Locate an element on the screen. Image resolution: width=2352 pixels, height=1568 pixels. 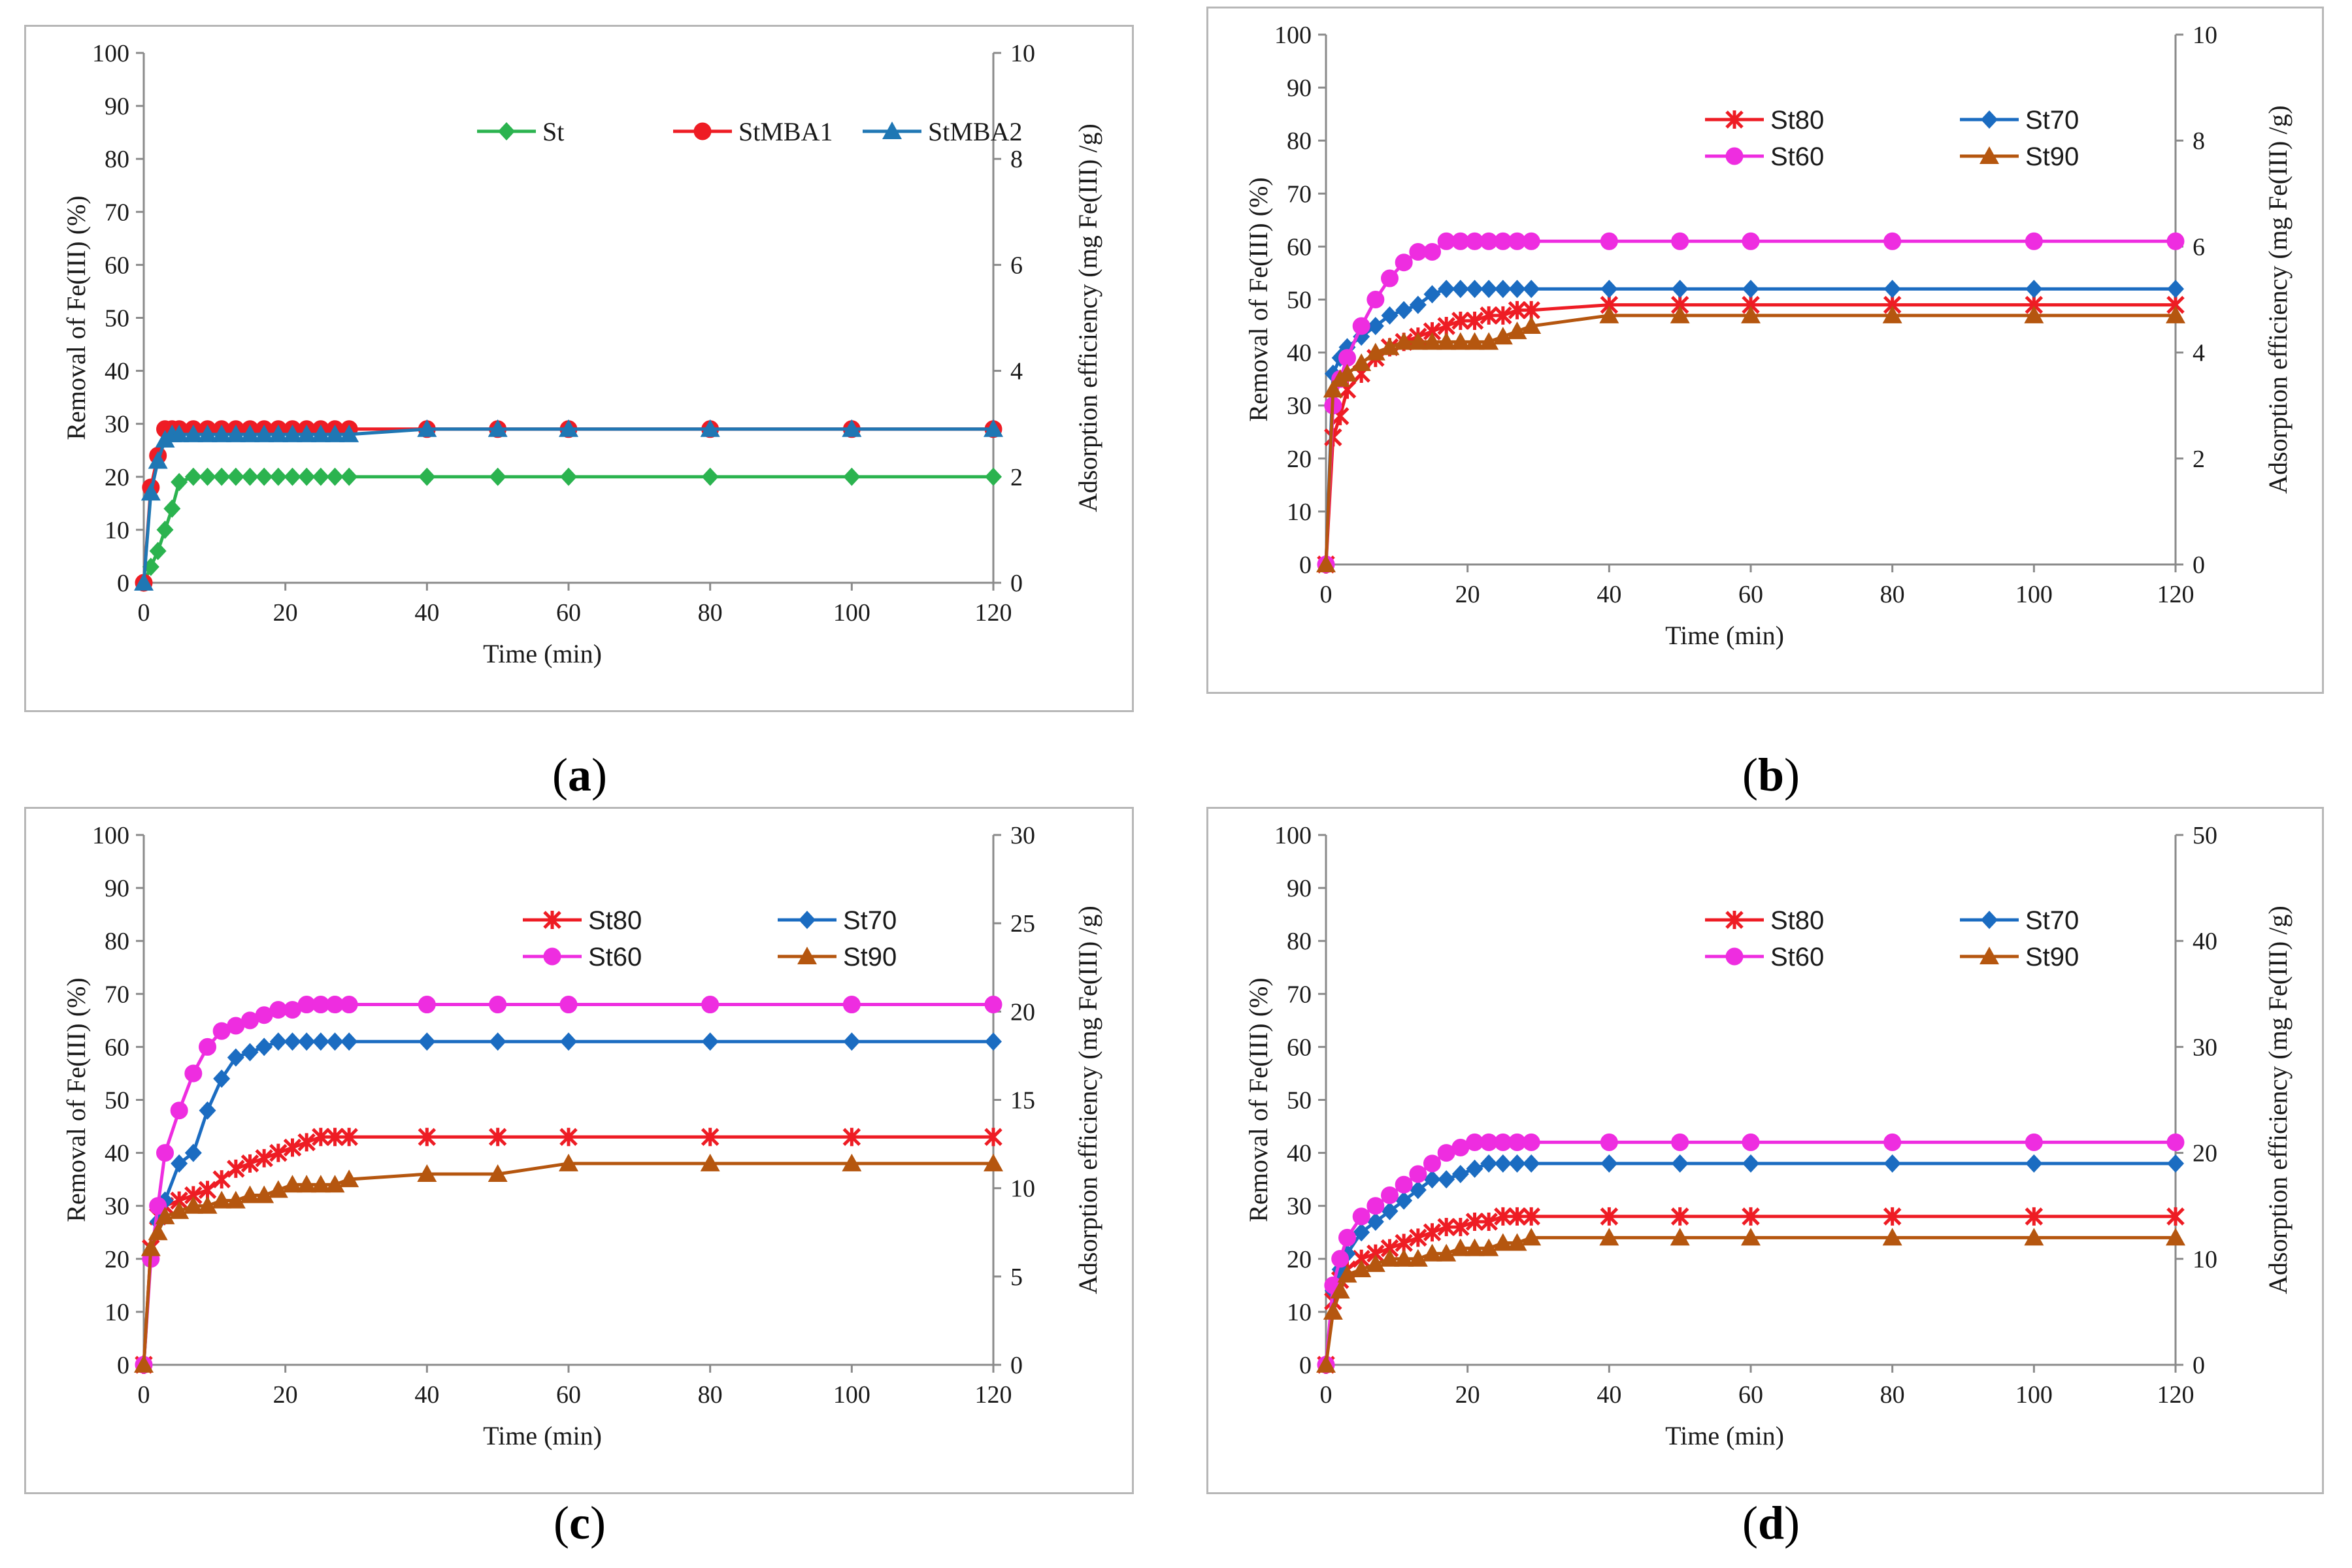
y-tick-label: 40 is located at coordinates (117, 371).